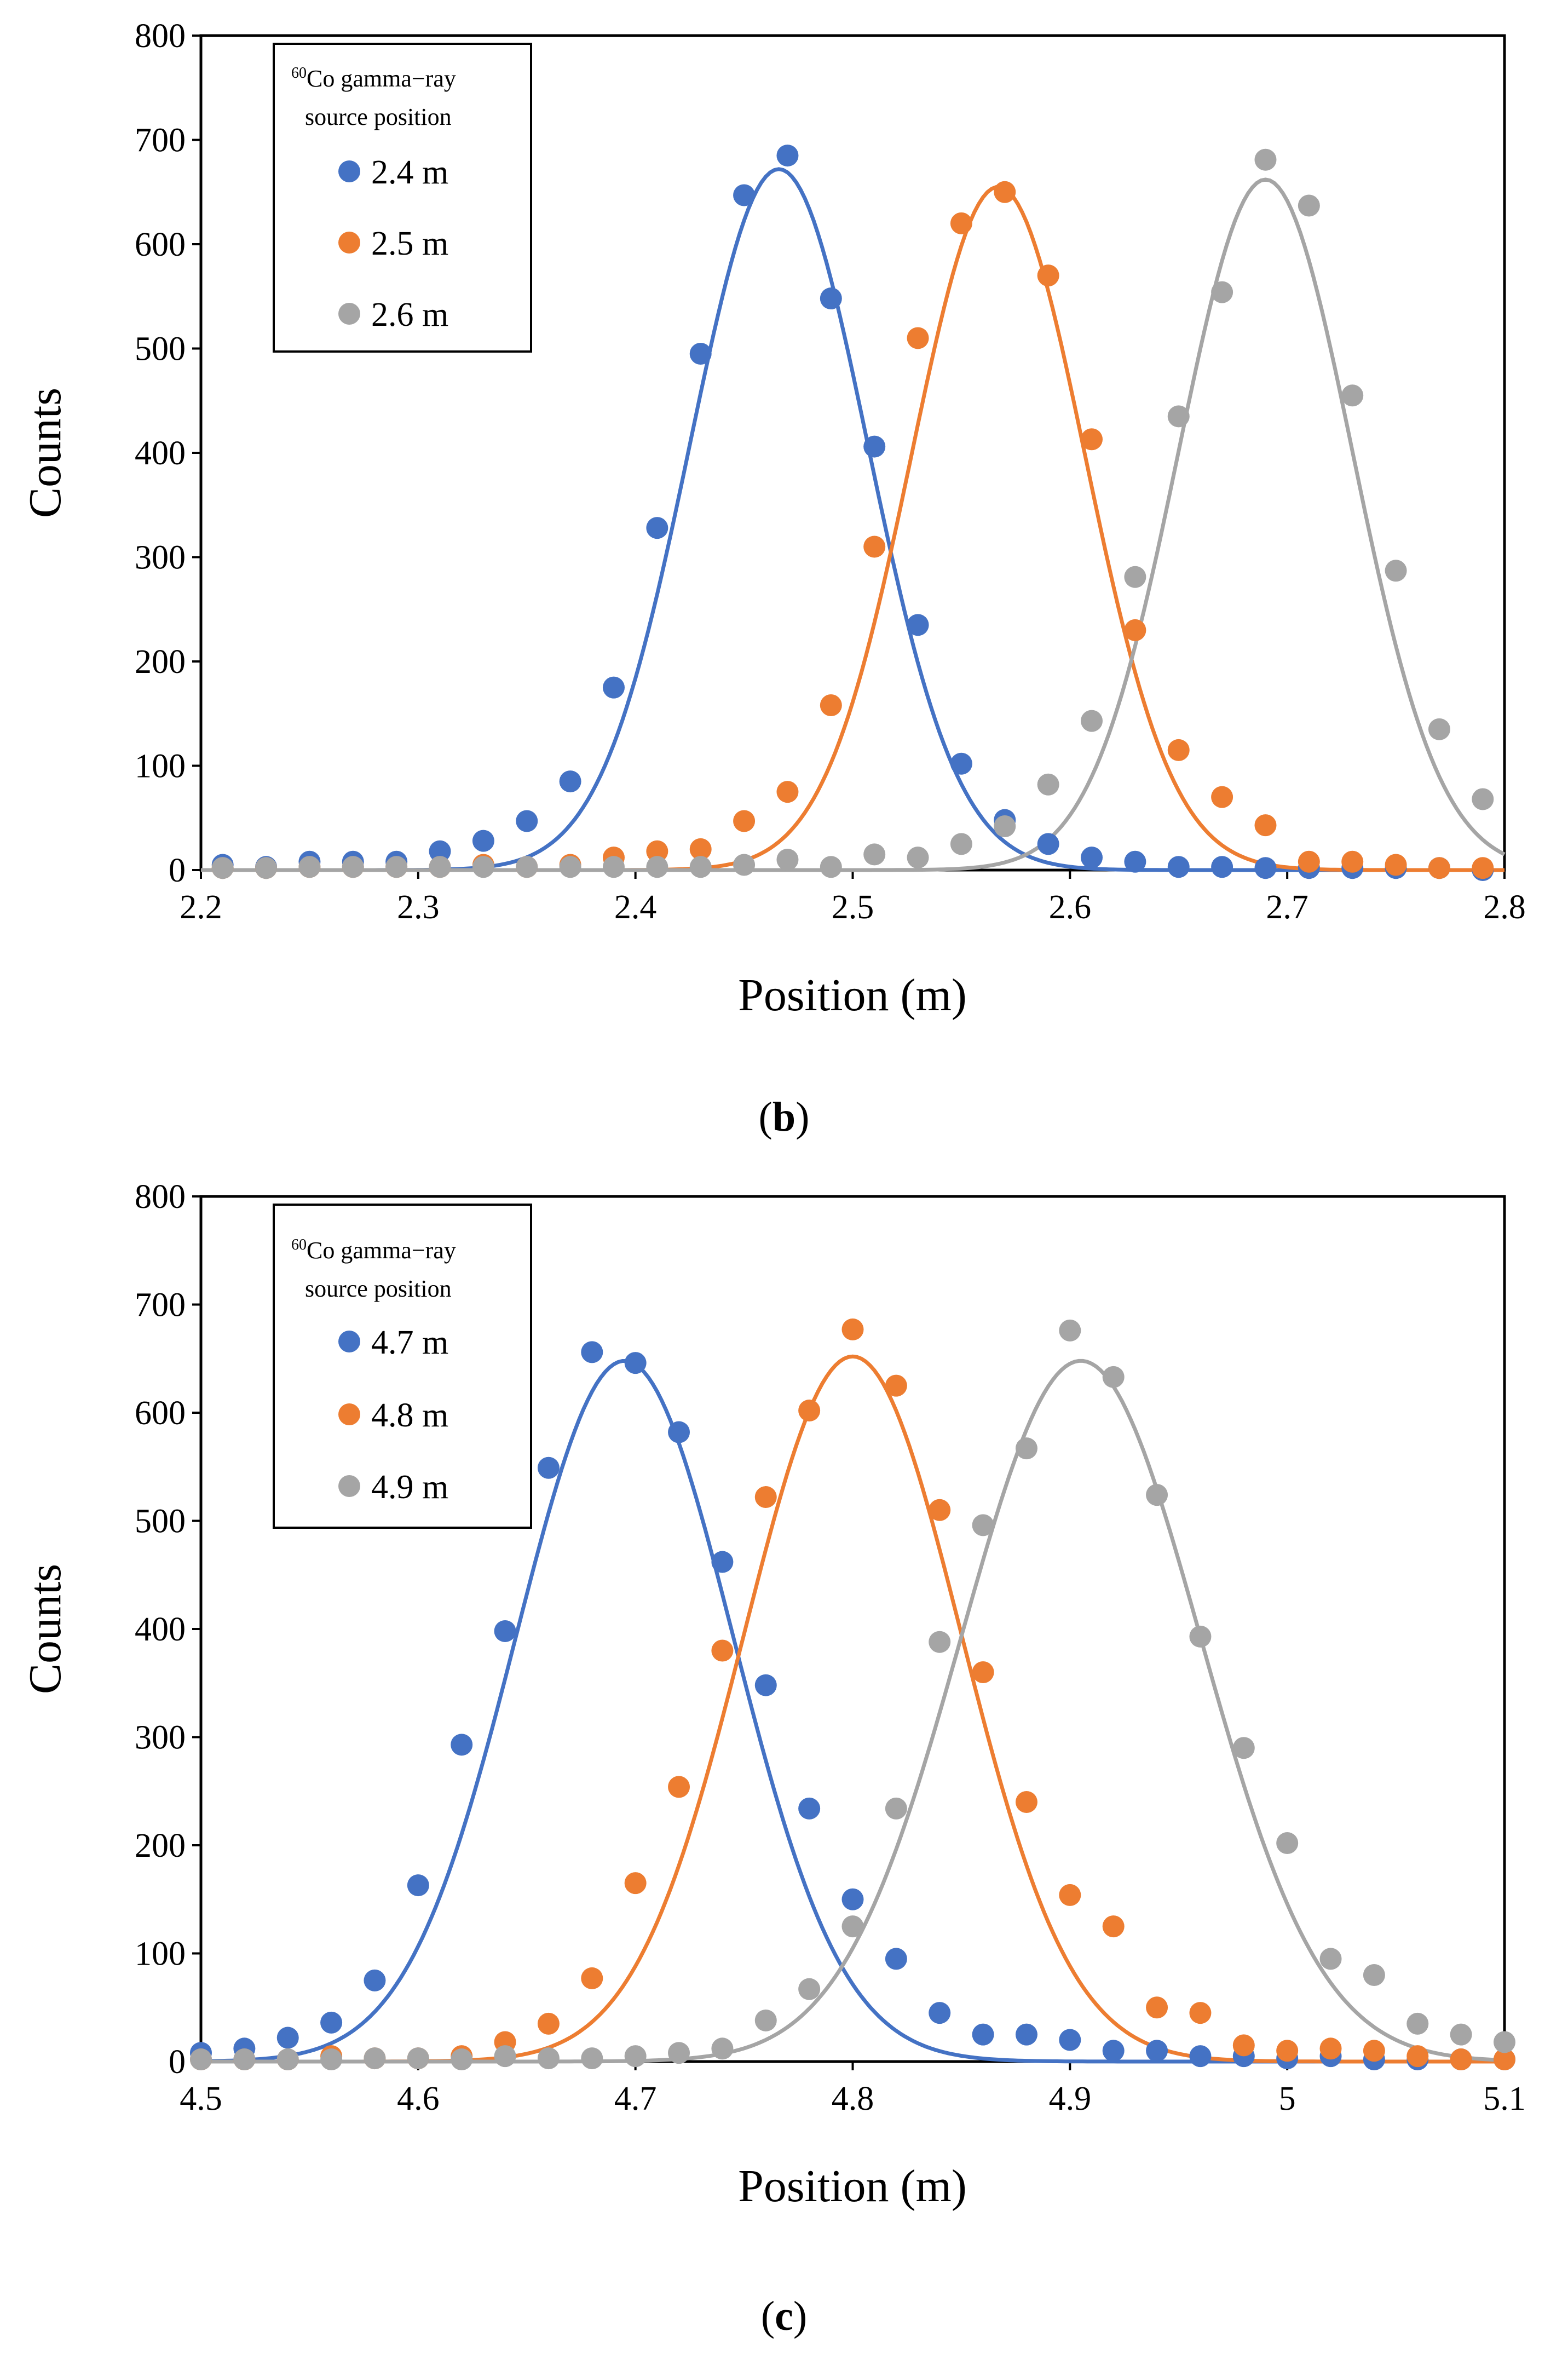 Image resolution: width=1568 pixels, height=2366 pixels. Describe the element at coordinates (160, 1521) in the screenshot. I see `y-tick-label: 500` at that location.